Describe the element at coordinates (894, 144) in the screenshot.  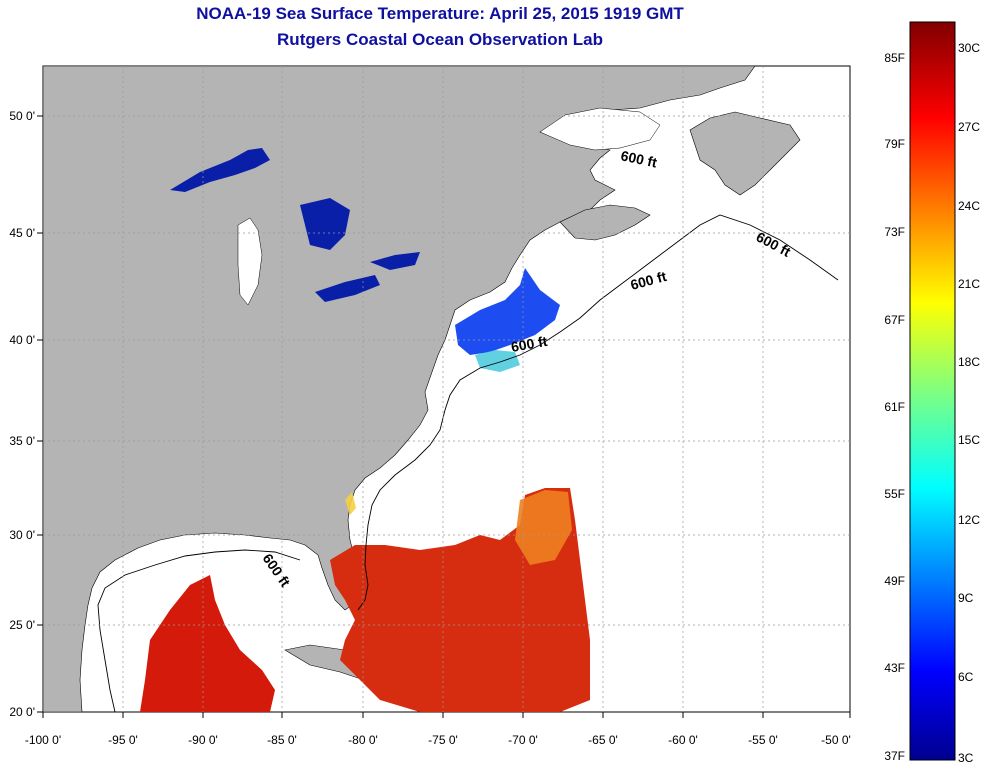
I see `colorbar-f-label: 79F` at that location.